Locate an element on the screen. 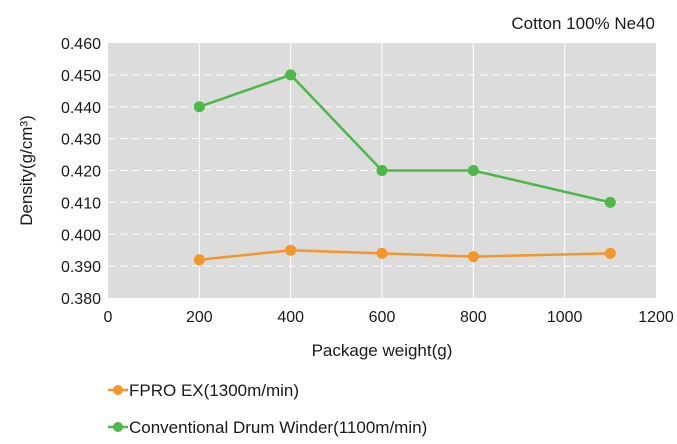 This screenshot has width=677, height=444. x-tick-label: 1200 is located at coordinates (656, 317).